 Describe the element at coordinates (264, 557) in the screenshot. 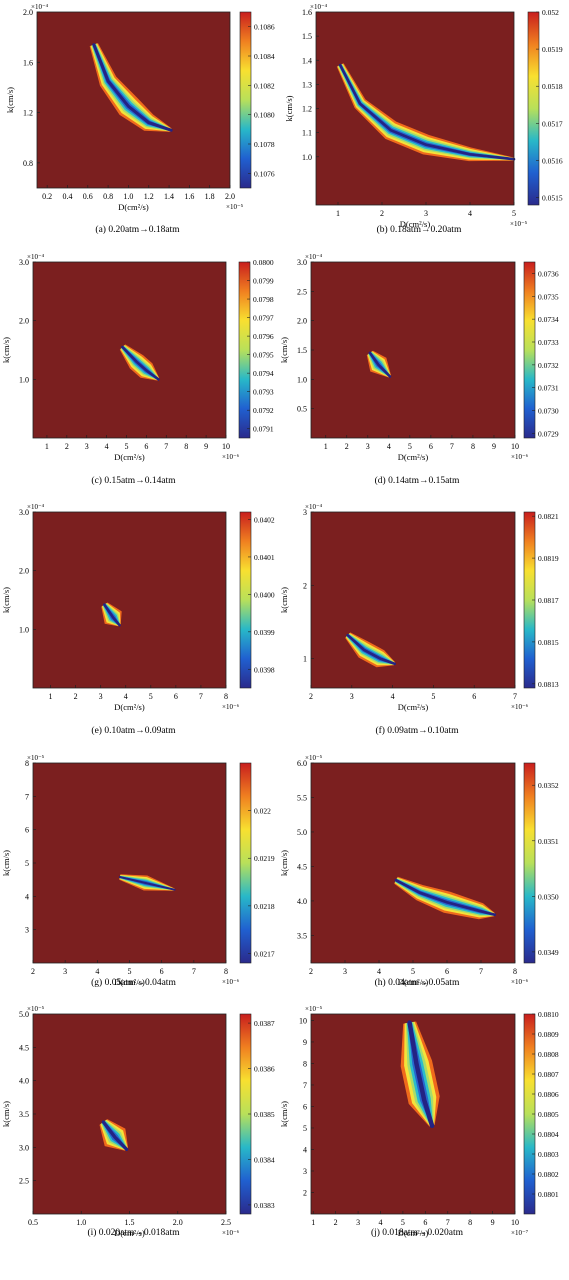

I see `colorbar-tick-label: 0.0401` at that location.